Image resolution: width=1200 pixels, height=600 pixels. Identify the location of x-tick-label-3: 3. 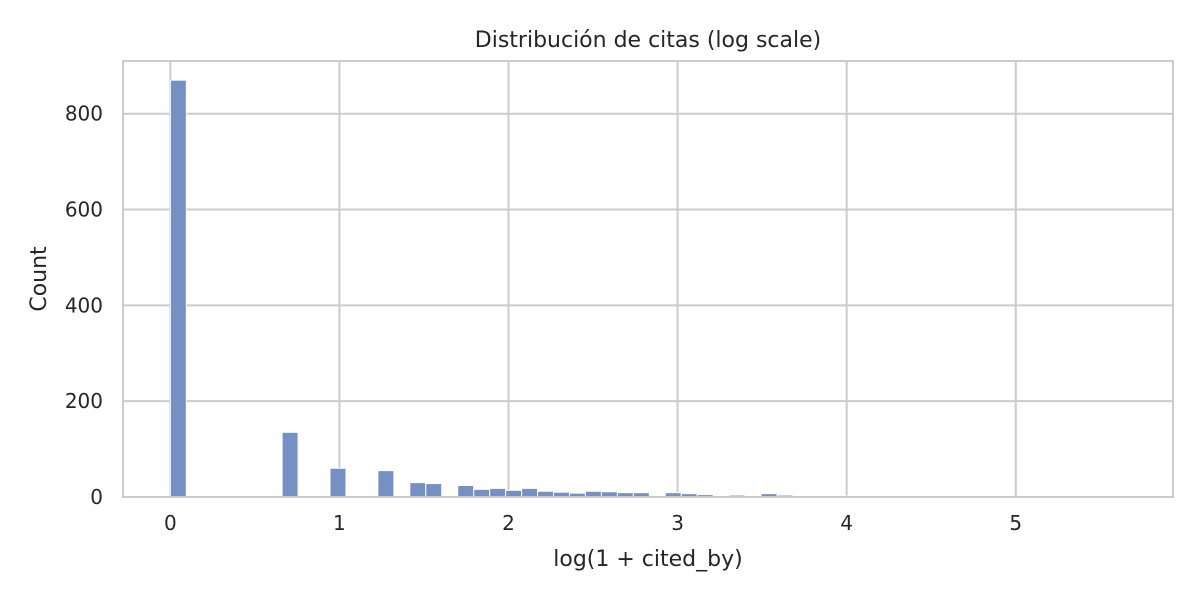
(677, 523).